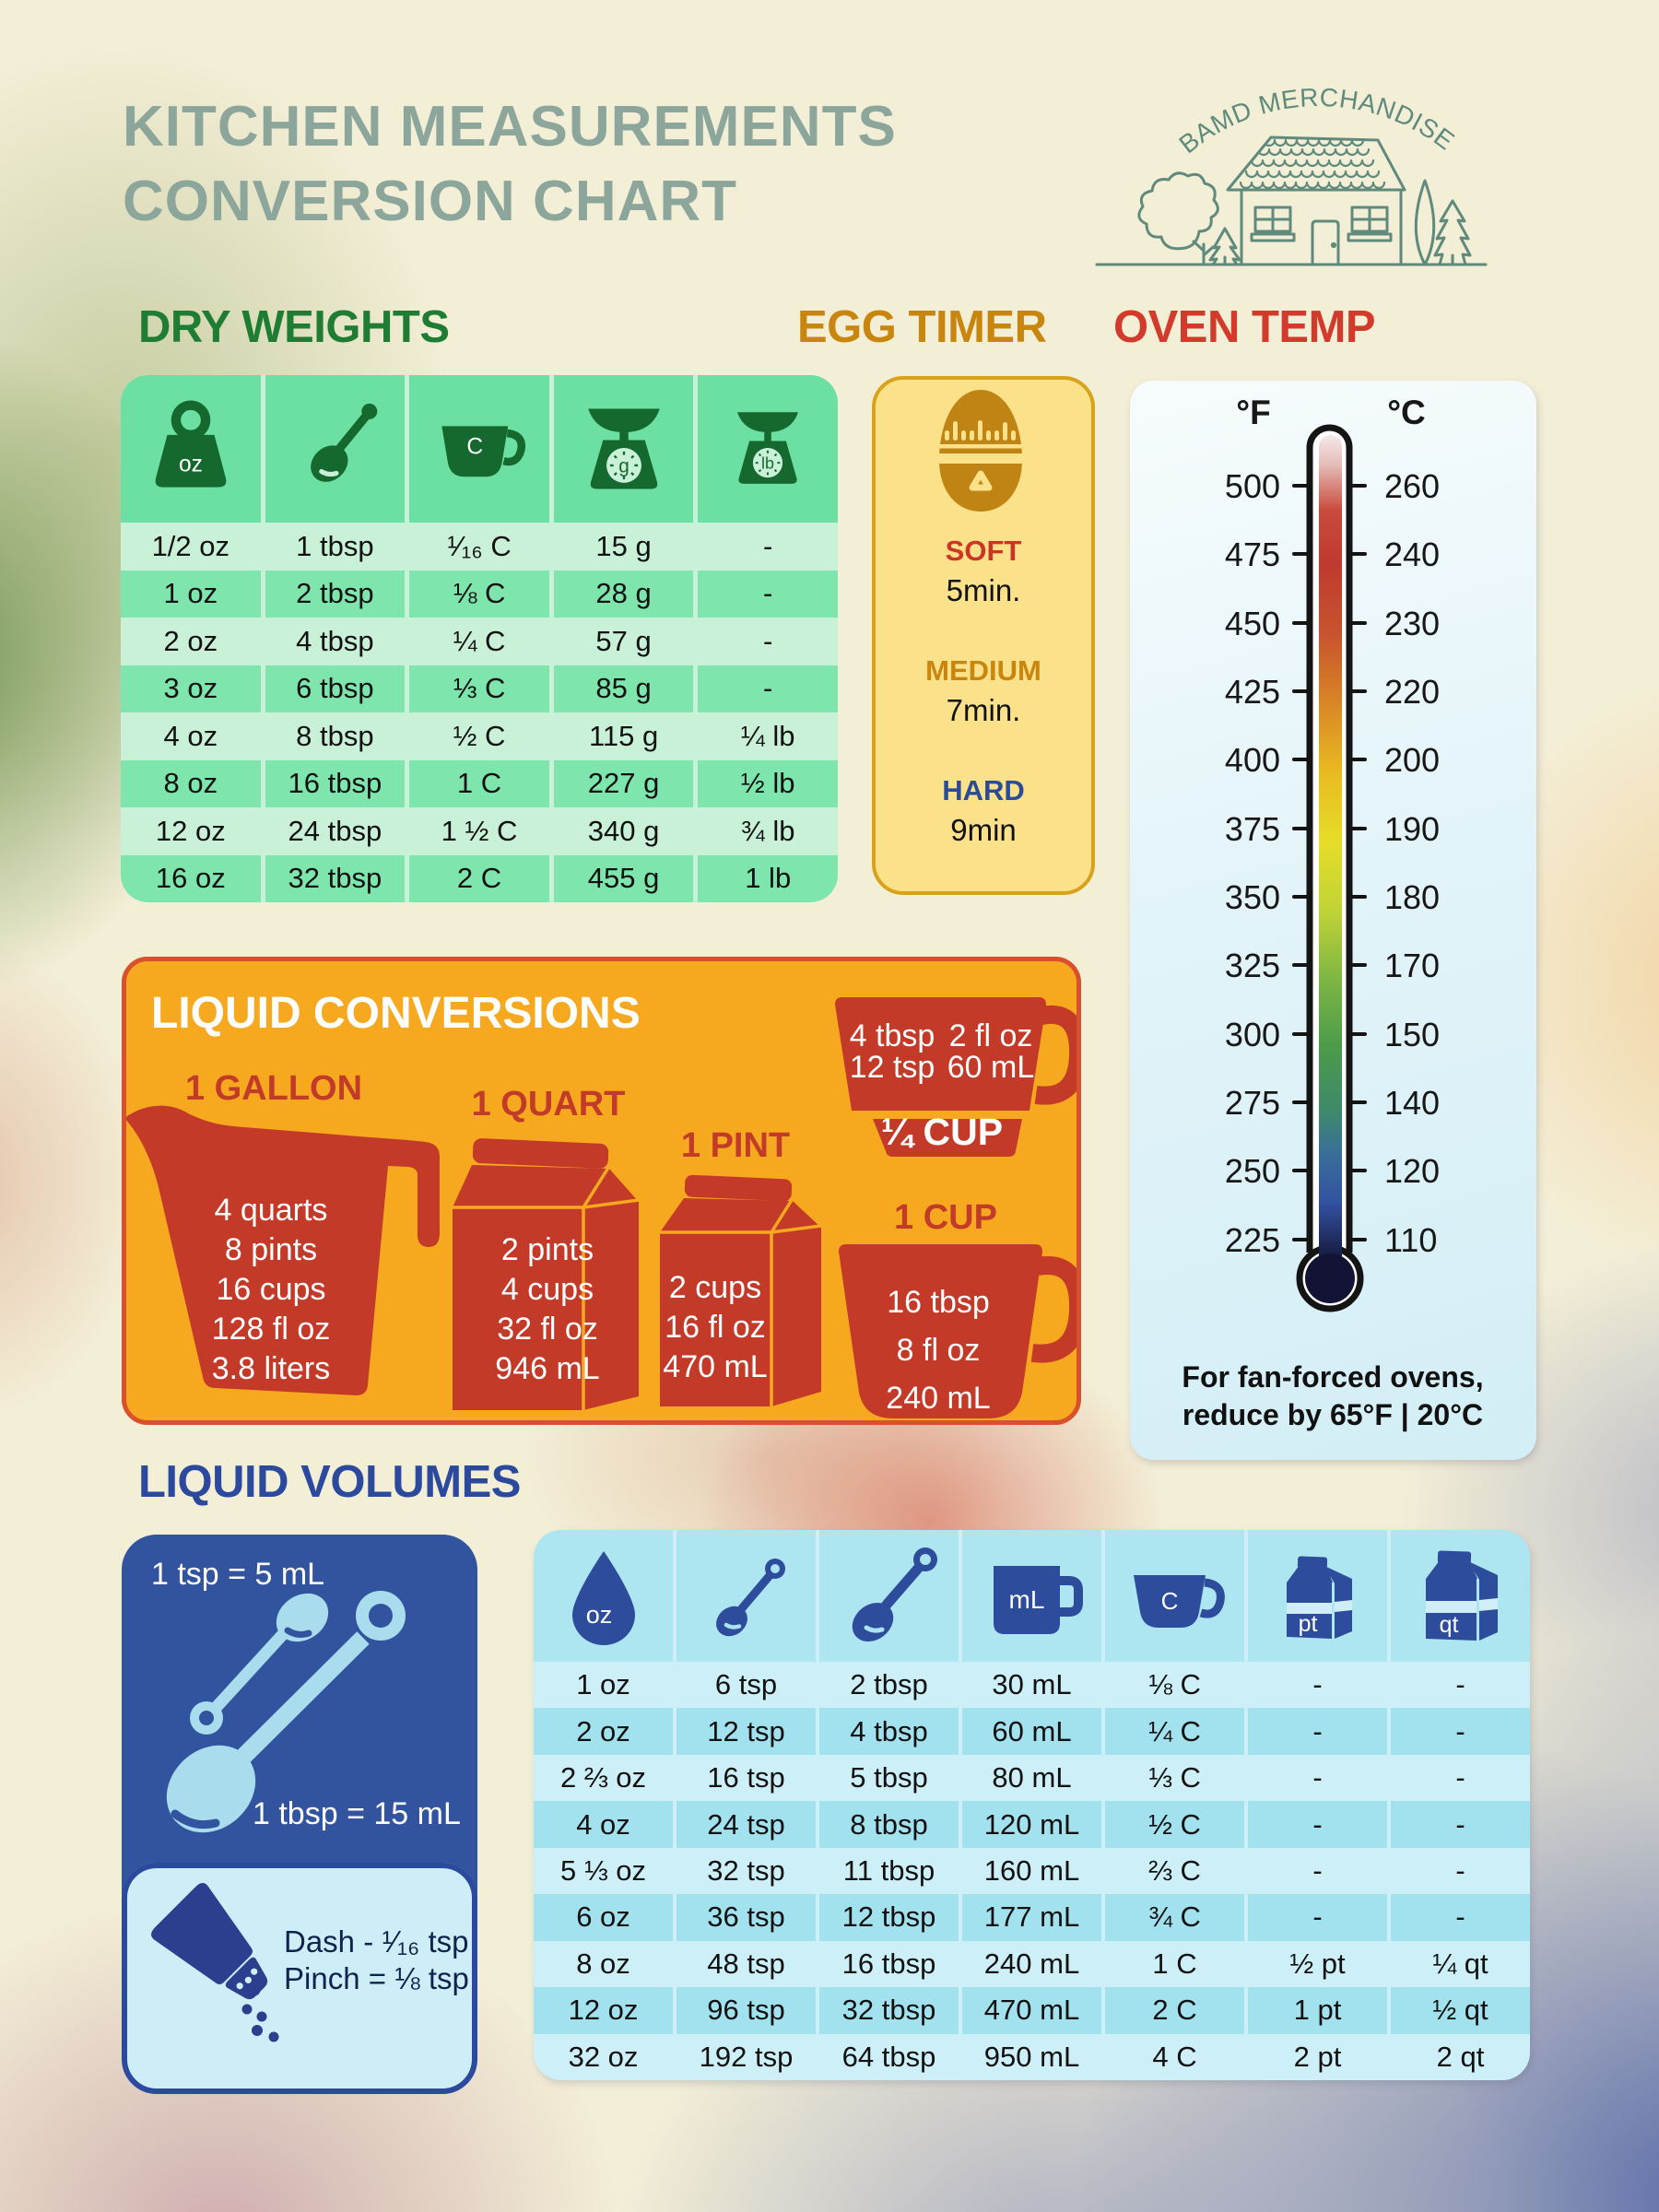 This screenshot has height=2212, width=1659. Describe the element at coordinates (1307, 1624) in the screenshot. I see `svg-text: pt` at that location.